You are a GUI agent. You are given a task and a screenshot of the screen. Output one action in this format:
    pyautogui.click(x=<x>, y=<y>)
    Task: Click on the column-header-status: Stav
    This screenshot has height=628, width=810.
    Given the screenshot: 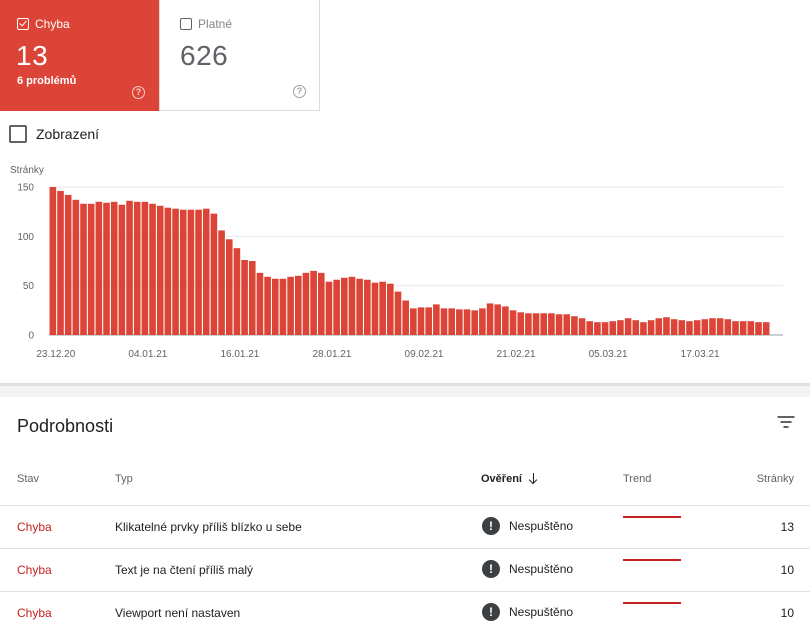 What is the action you would take?
    pyautogui.click(x=28, y=479)
    